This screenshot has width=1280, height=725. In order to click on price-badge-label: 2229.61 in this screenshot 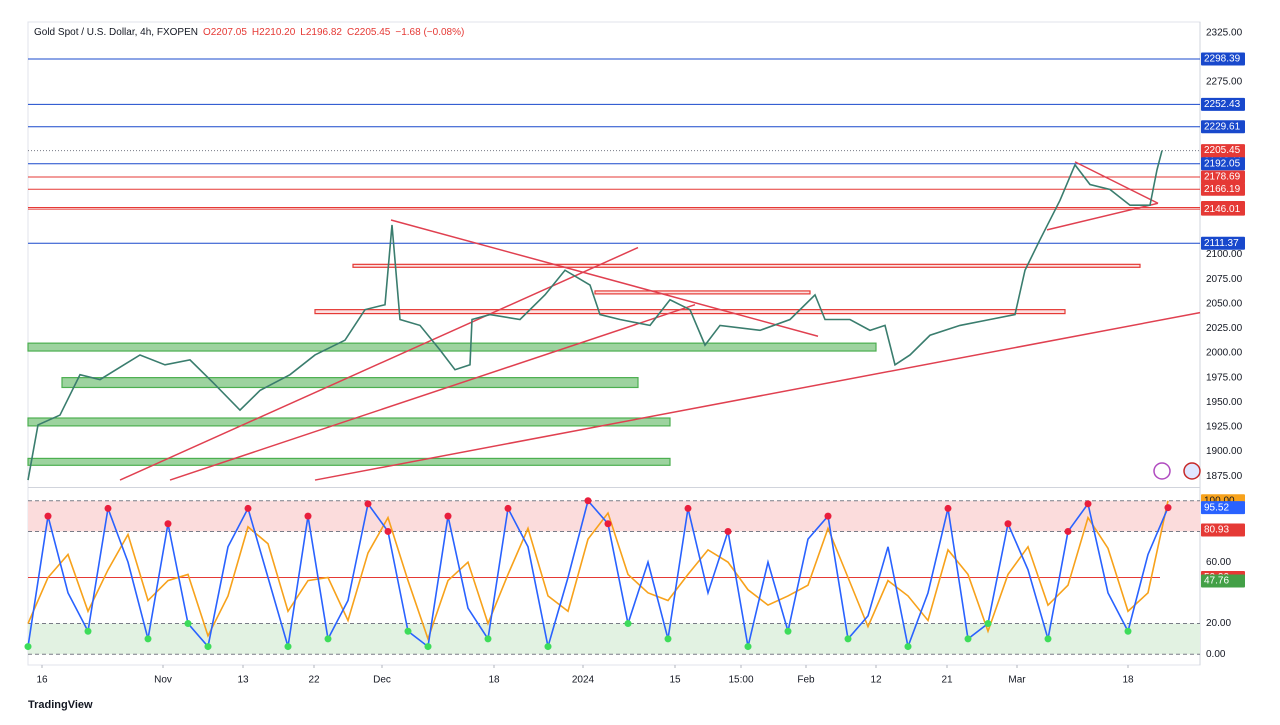, I will do `click(1222, 126)`.